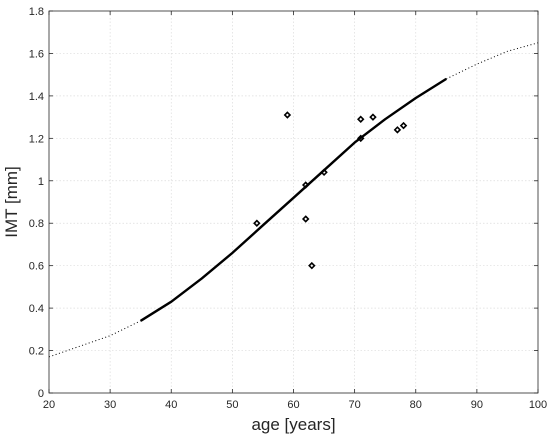 The height and width of the screenshot is (440, 550). What do you see at coordinates (36, 97) in the screenshot?
I see `y-tick-label: 1.4` at bounding box center [36, 97].